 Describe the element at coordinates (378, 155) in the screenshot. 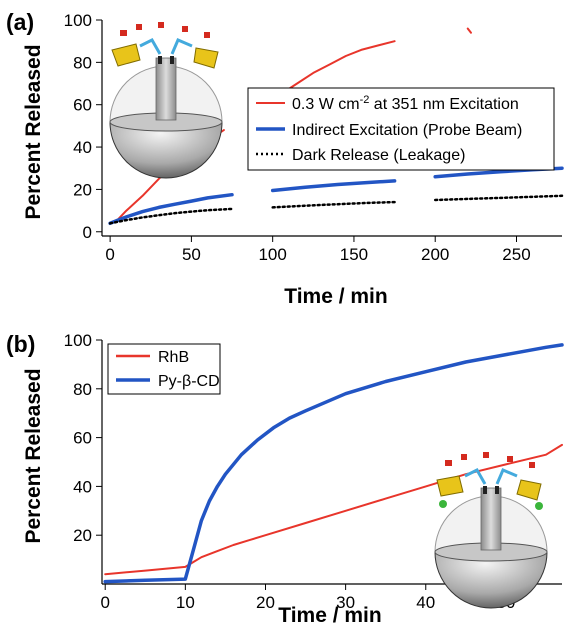

I see `legend-label-dark: Dark Release (Leakage)` at that location.